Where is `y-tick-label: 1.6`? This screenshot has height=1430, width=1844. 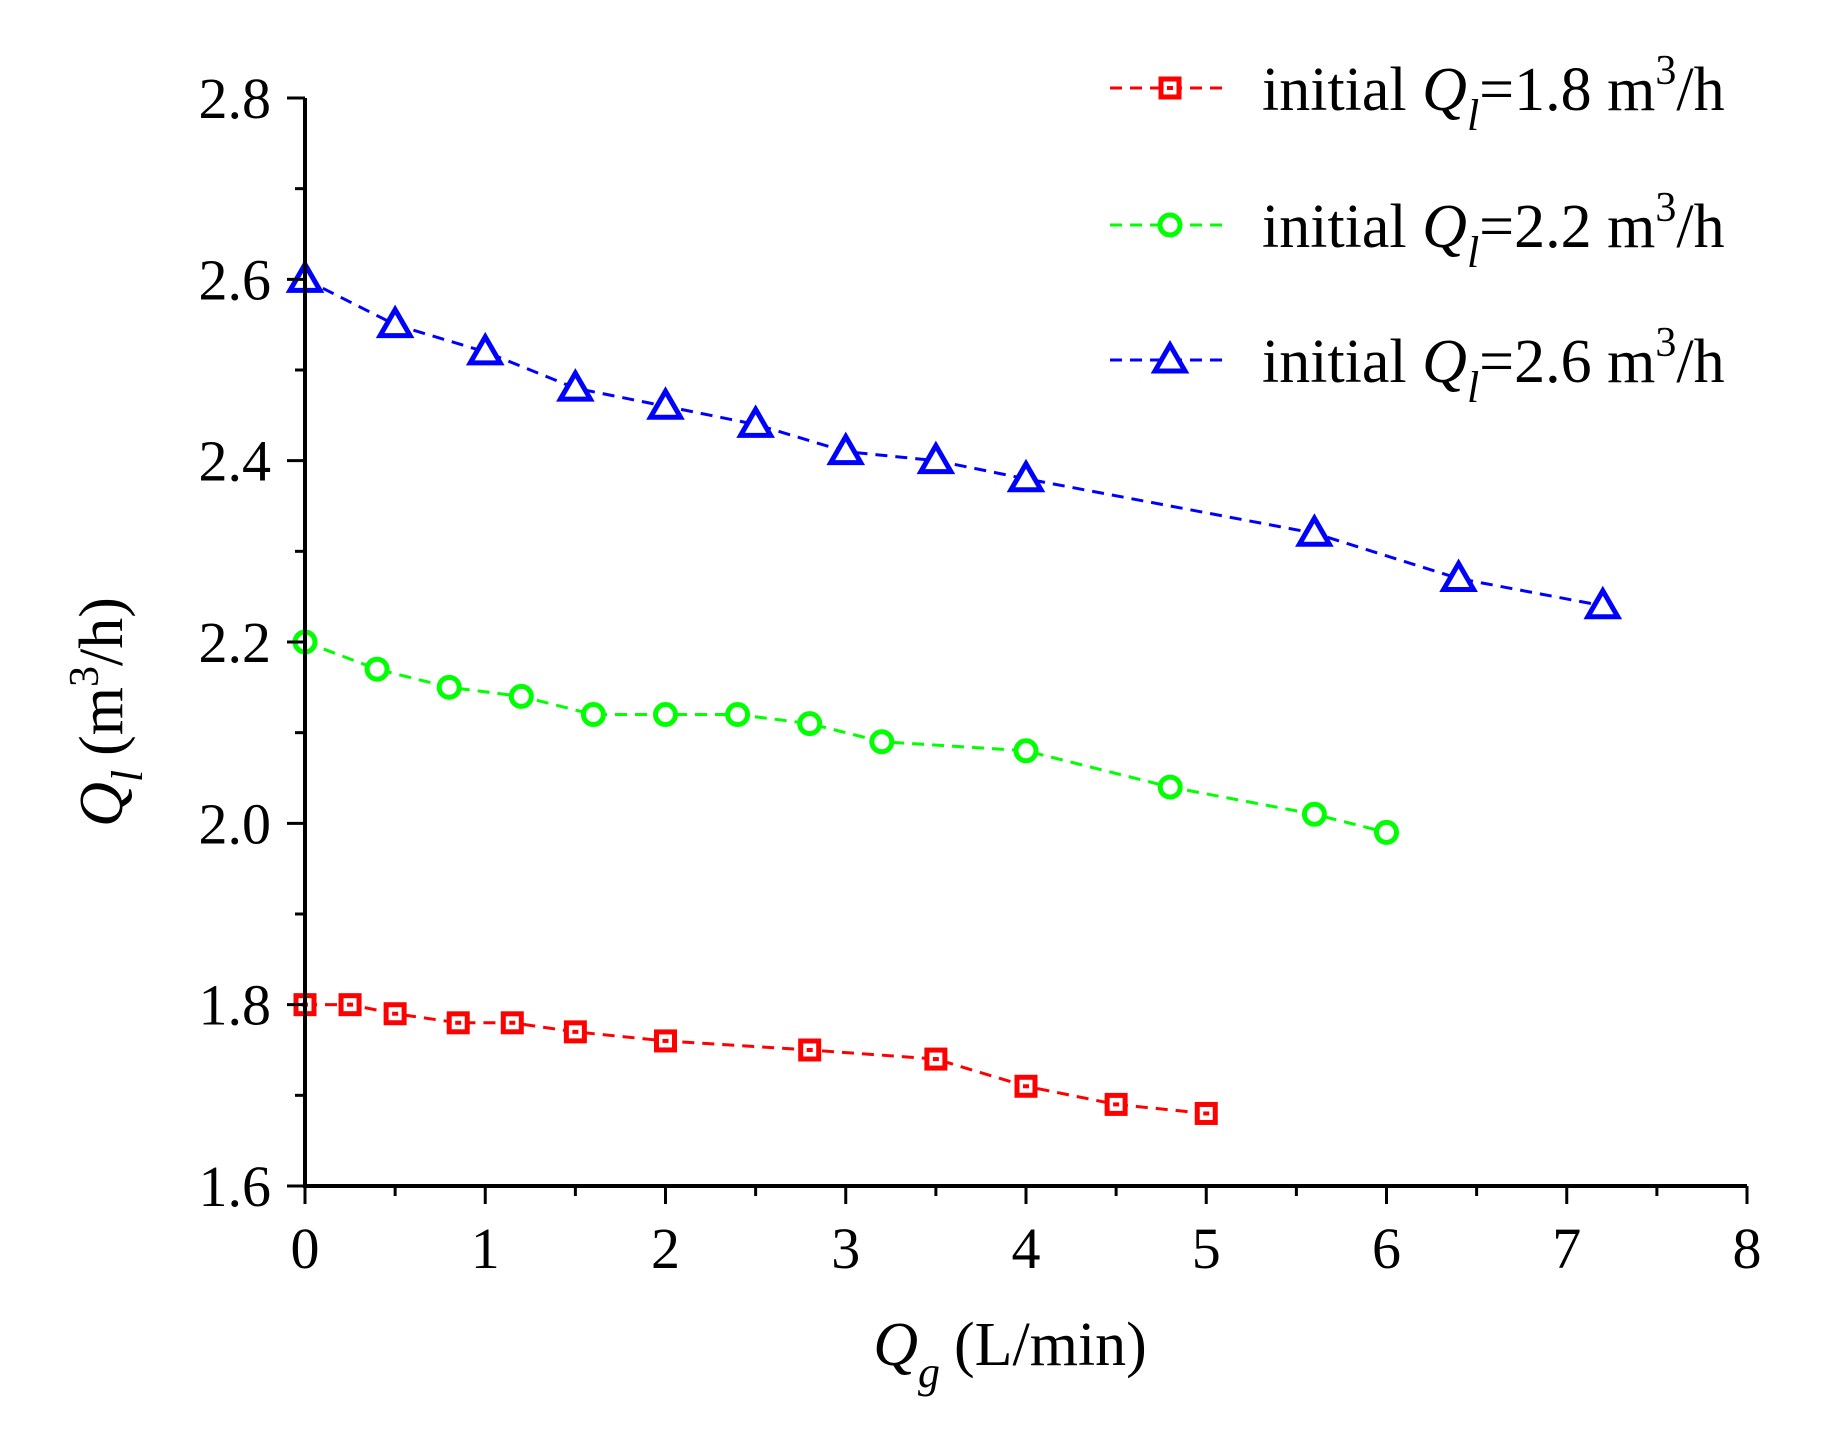 y-tick-label: 1.6 is located at coordinates (235, 1186).